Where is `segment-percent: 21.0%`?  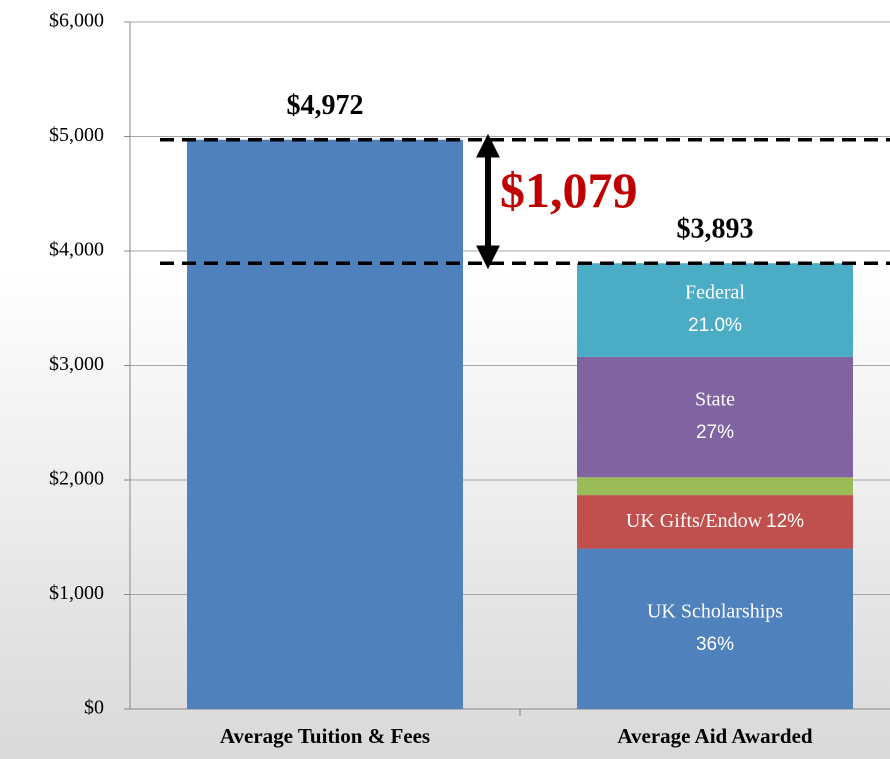 segment-percent: 21.0% is located at coordinates (715, 325).